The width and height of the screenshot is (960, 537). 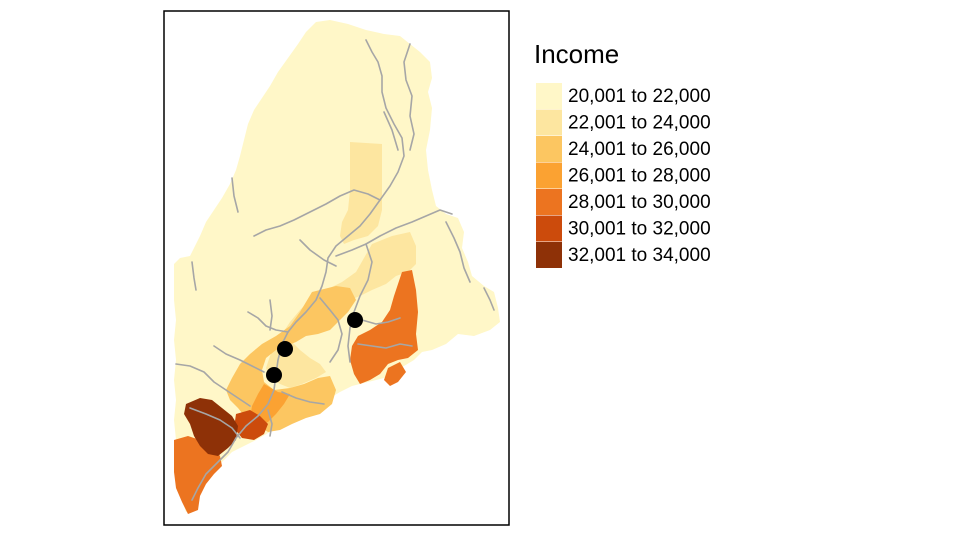 I want to click on legend-label: 22,001 to 24,000, so click(x=639, y=123).